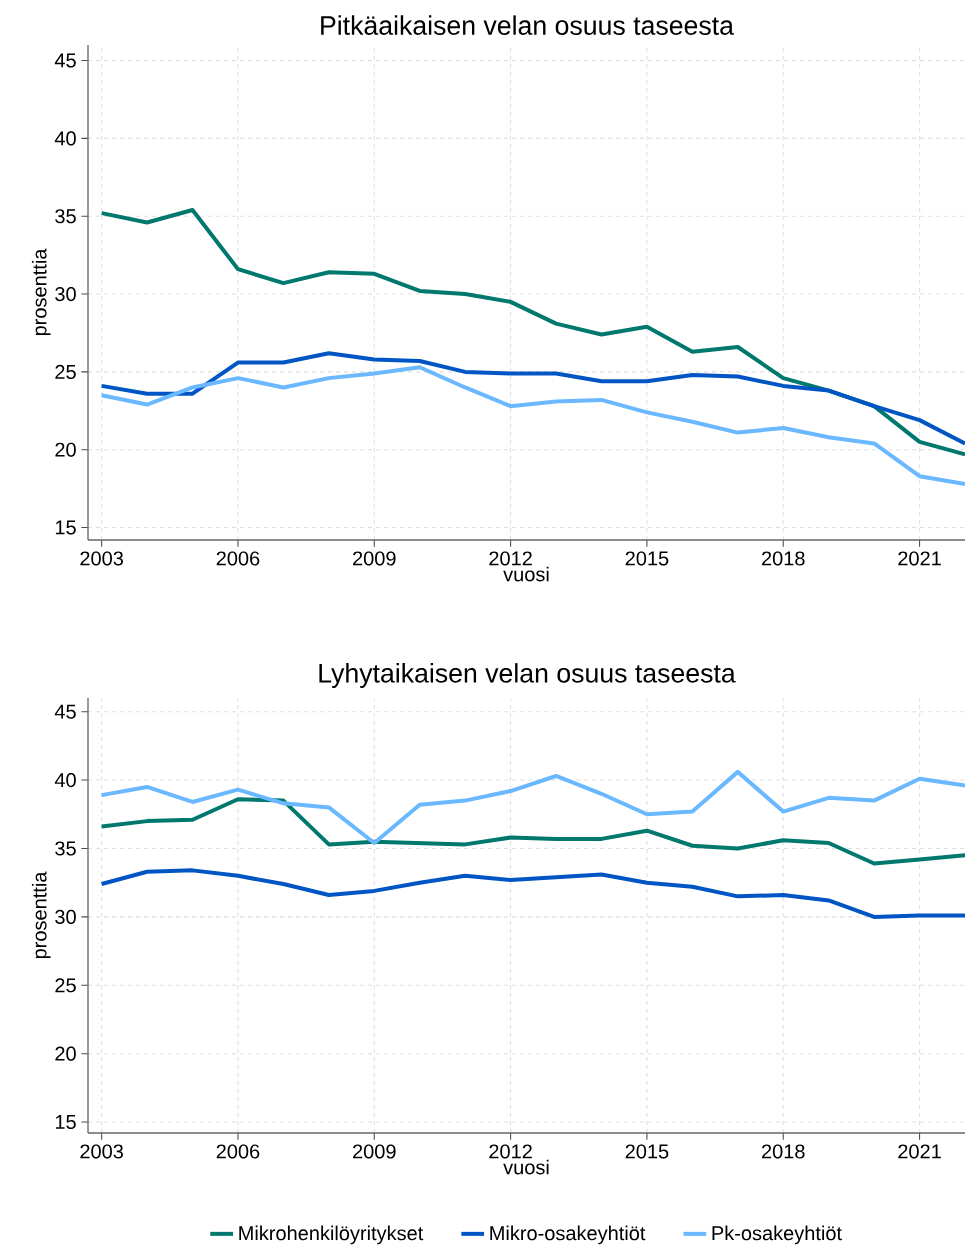 The width and height of the screenshot is (967, 1252). Describe the element at coordinates (527, 675) in the screenshot. I see `chart-title: Lyhytaikaisen velan osuus taseesta` at that location.